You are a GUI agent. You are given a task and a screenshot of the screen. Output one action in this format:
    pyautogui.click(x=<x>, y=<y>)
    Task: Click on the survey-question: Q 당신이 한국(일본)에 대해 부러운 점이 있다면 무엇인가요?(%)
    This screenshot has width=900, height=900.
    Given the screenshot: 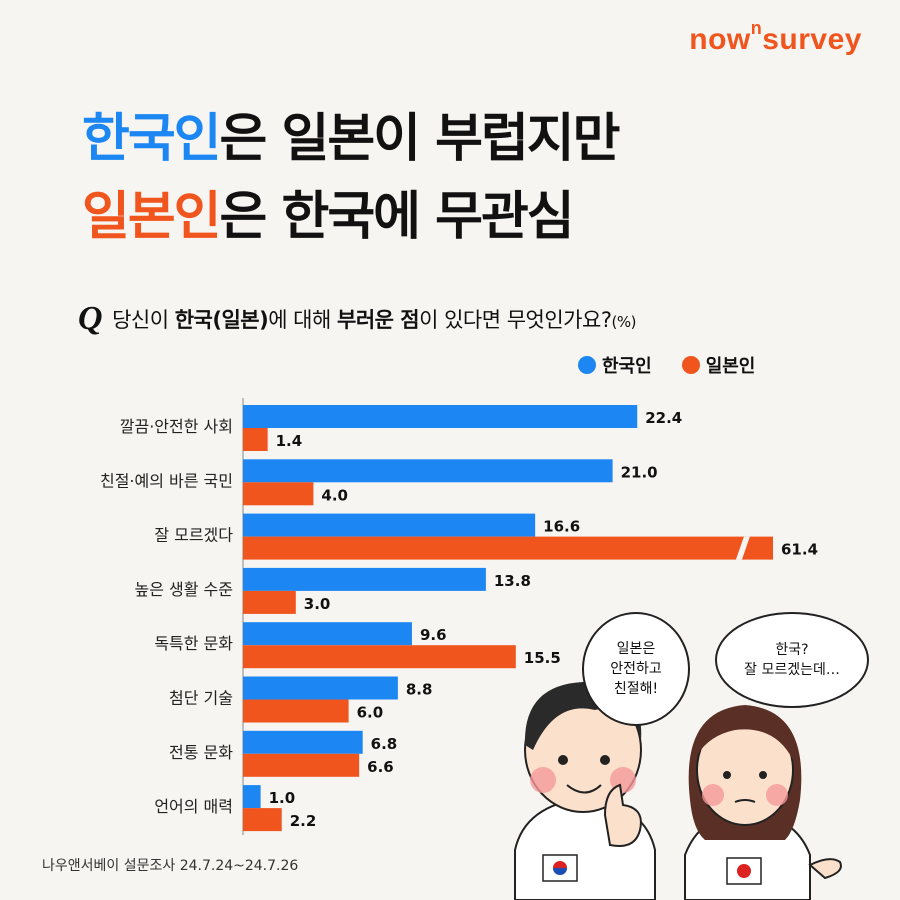 What is the action you would take?
    pyautogui.click(x=357, y=318)
    